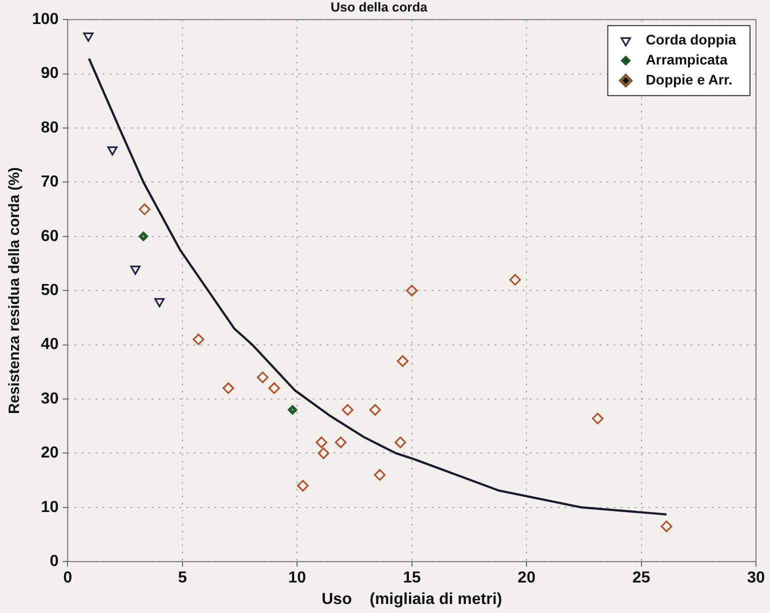  Describe the element at coordinates (45, 19) in the screenshot. I see `y-tick-label: 100` at that location.